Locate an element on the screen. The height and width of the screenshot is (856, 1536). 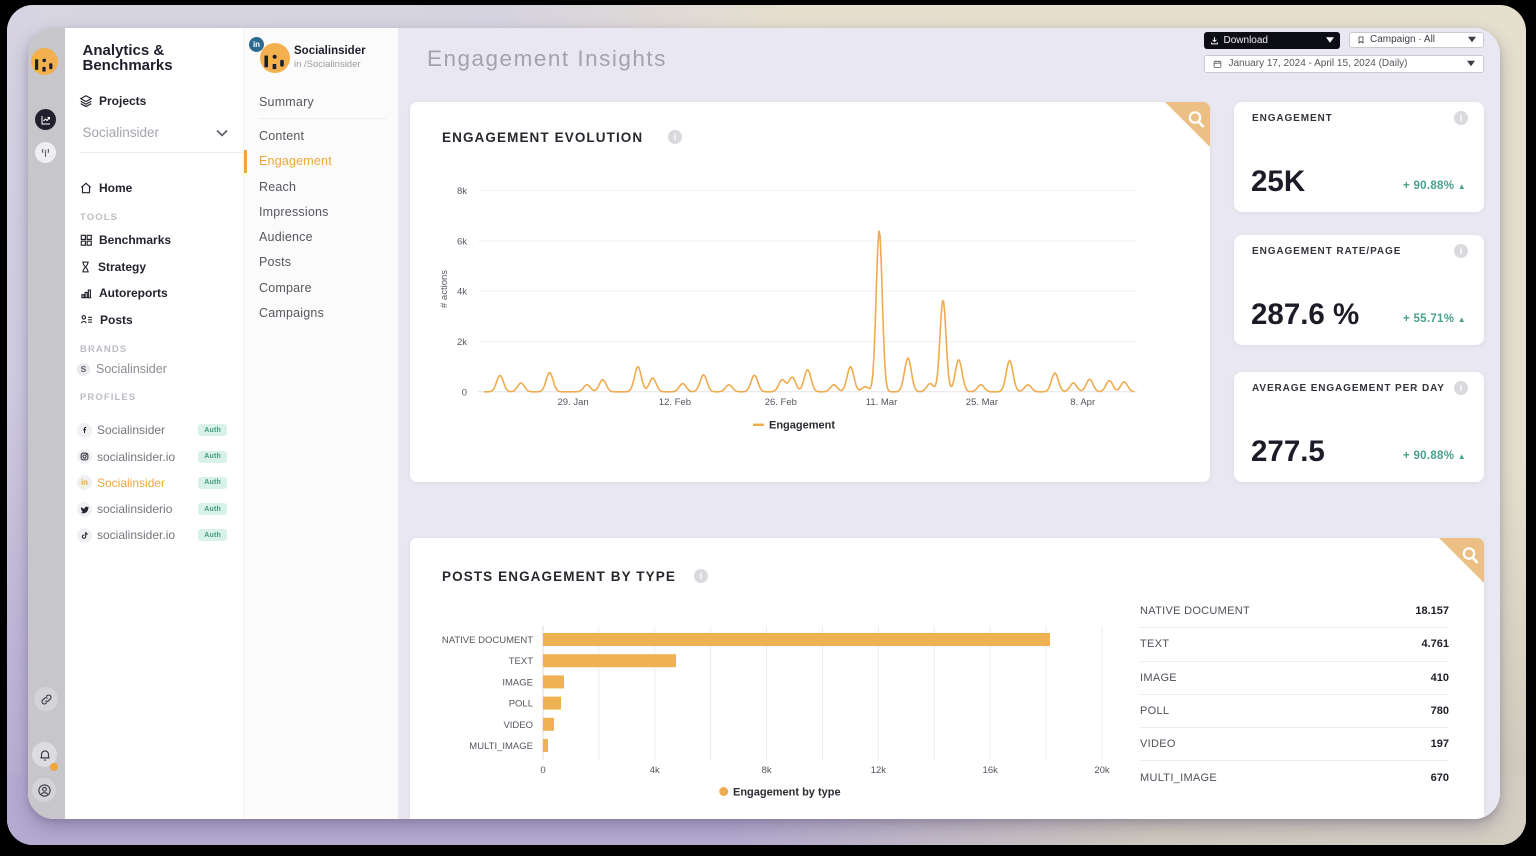
svg-text: 26. Feb is located at coordinates (781, 402).